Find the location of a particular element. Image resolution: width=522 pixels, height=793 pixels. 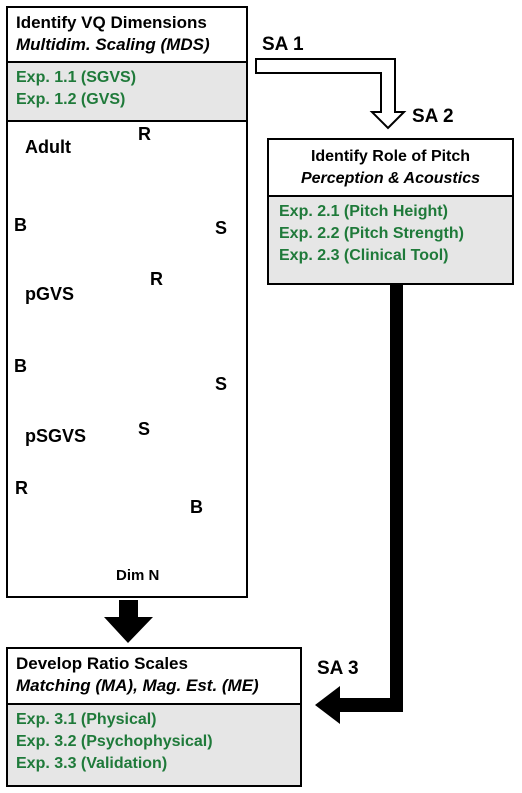

sa2-to-sa3-arrow is located at coordinates (359, 503).